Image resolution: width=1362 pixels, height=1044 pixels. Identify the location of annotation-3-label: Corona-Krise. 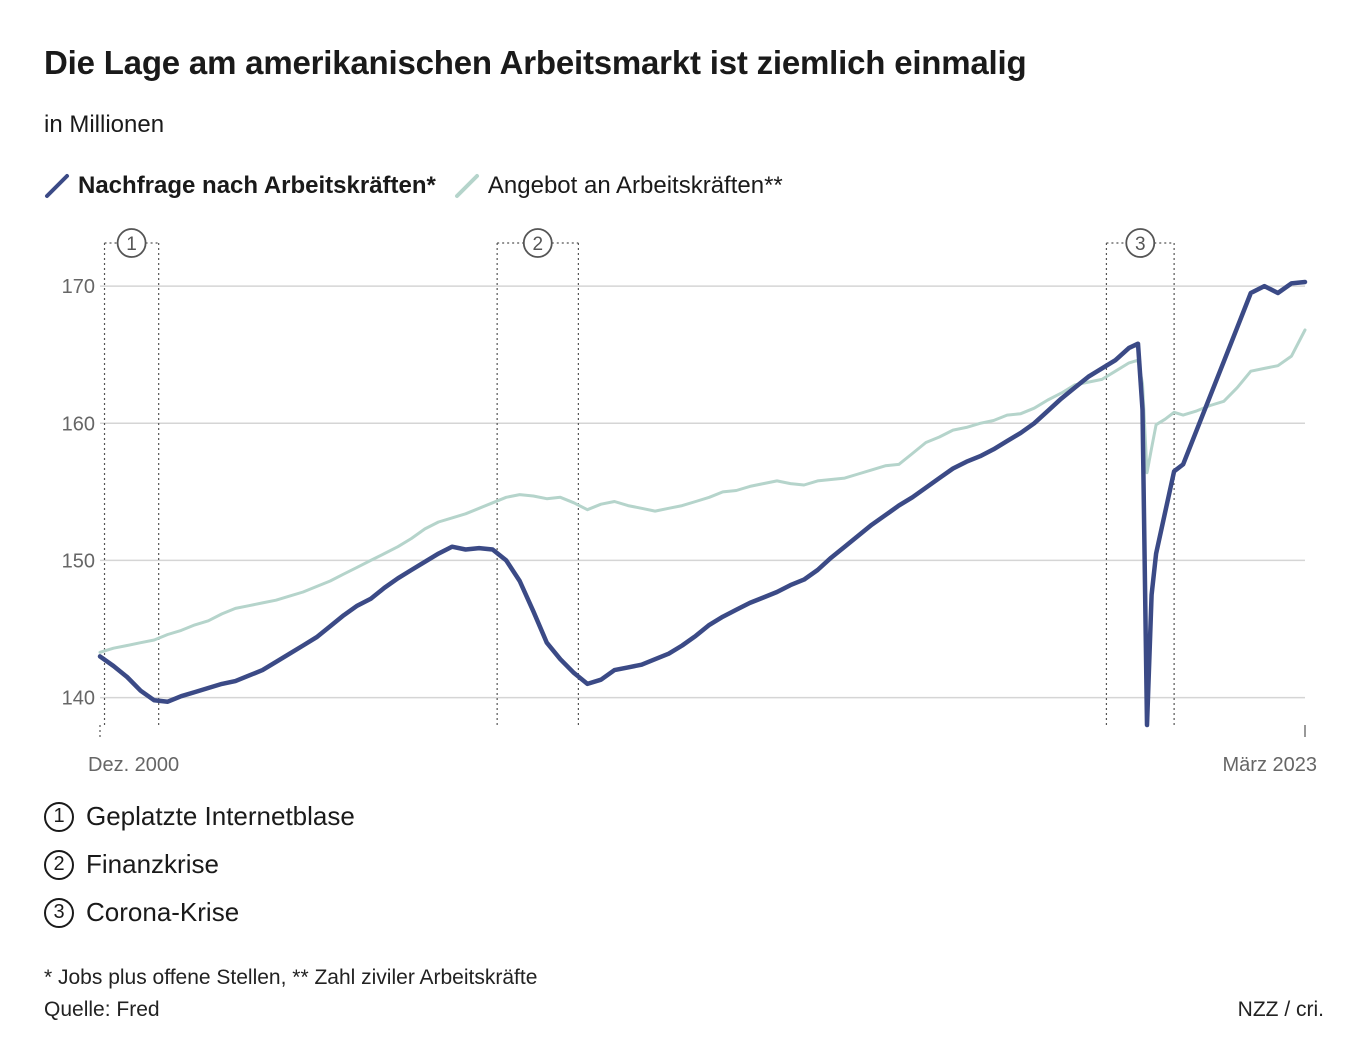
(163, 912).